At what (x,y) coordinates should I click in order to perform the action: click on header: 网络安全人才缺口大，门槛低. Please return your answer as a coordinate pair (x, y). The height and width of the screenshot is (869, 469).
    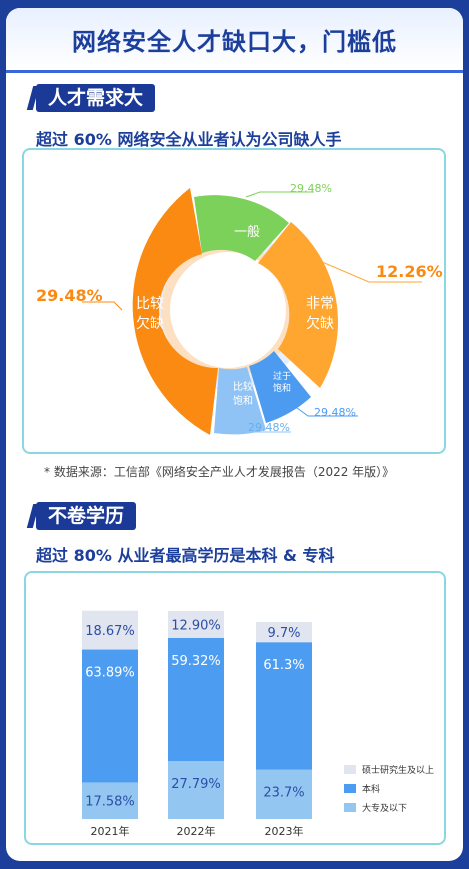
    Looking at the image, I should click on (234, 40).